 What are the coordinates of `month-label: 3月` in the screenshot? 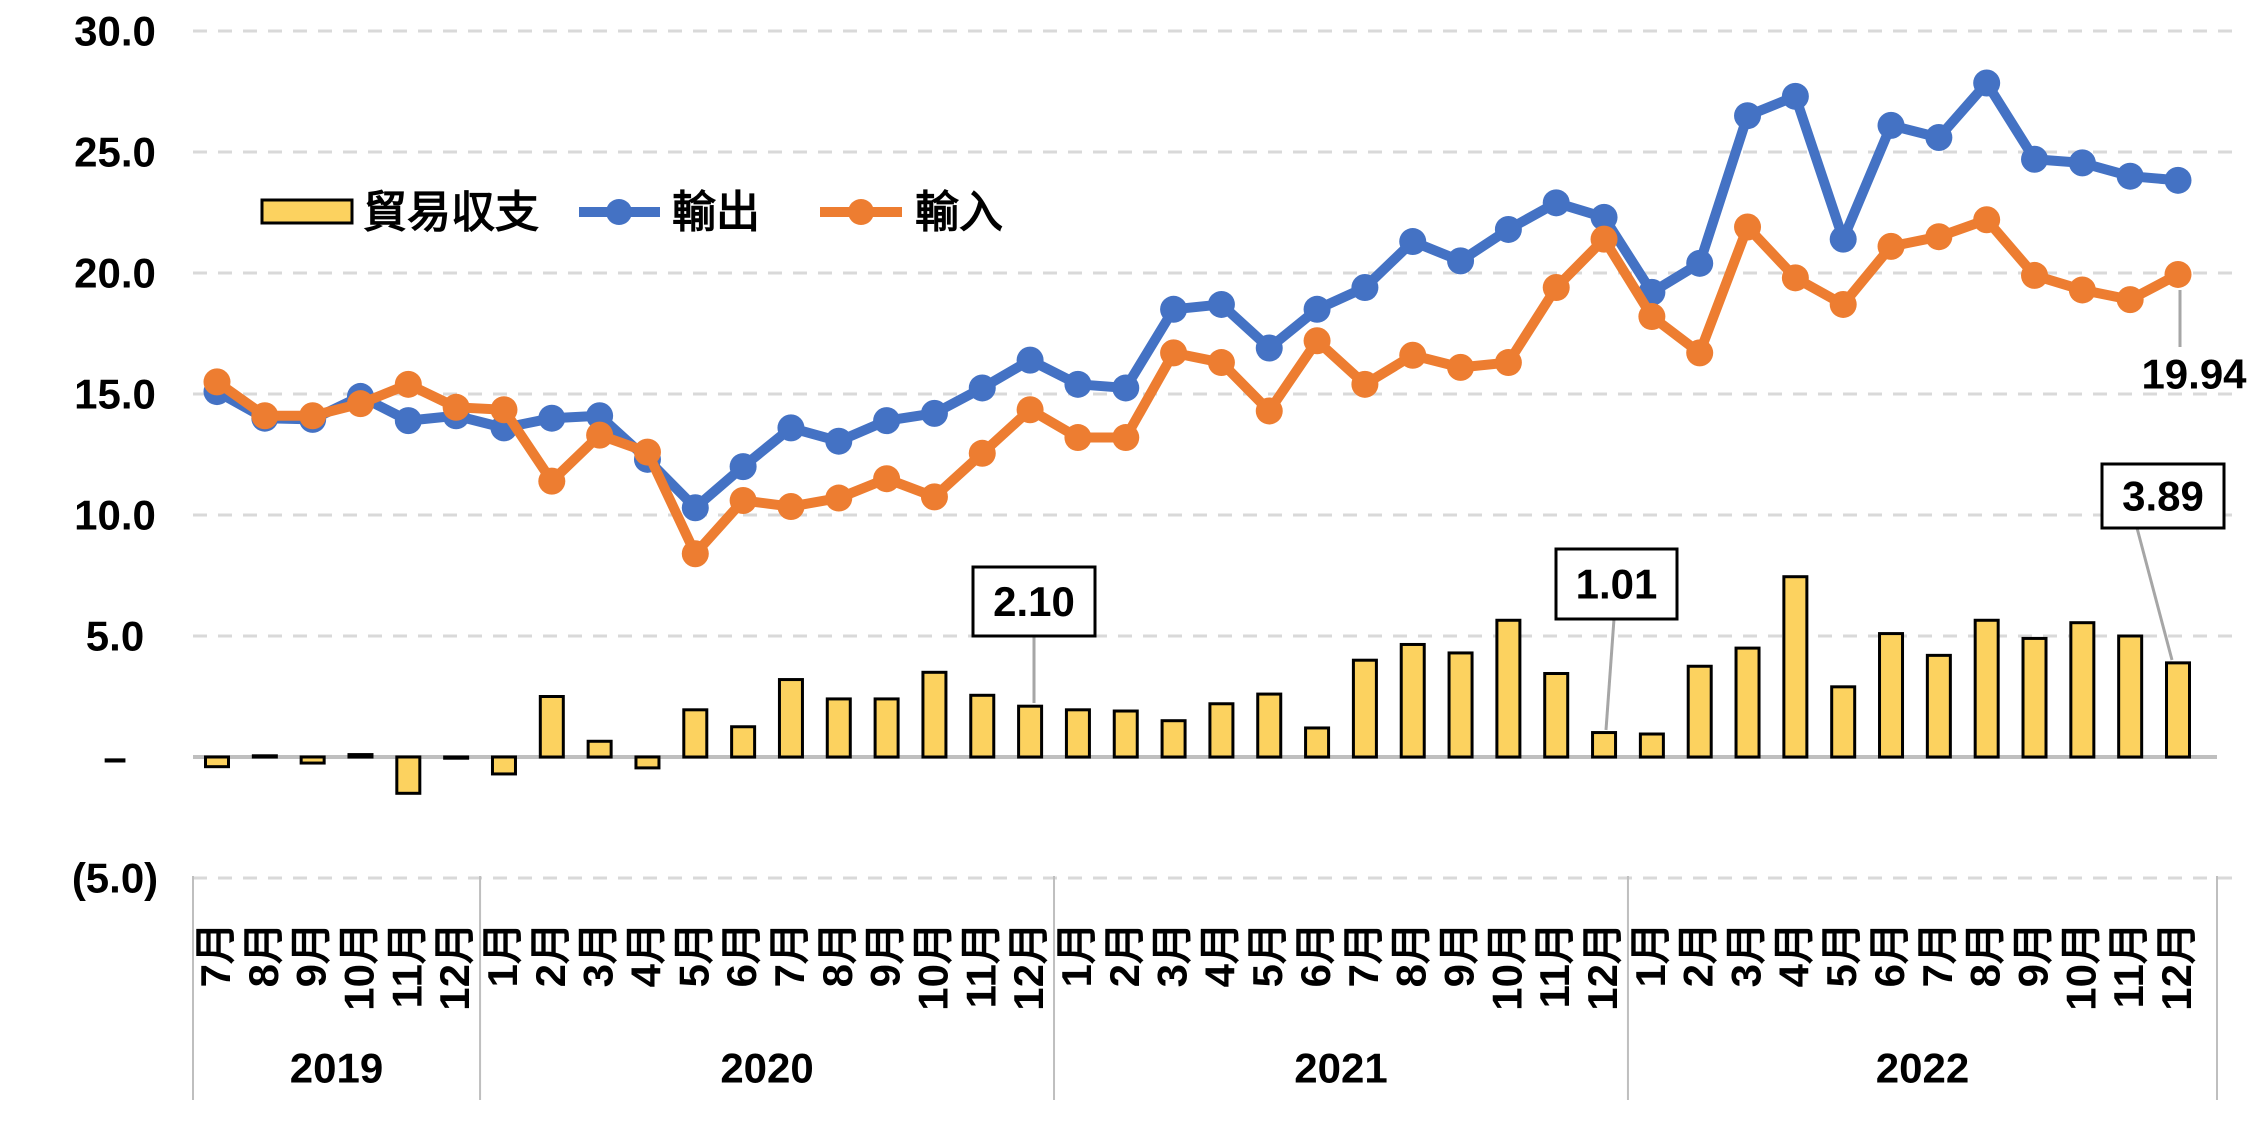 It's located at (598, 954).